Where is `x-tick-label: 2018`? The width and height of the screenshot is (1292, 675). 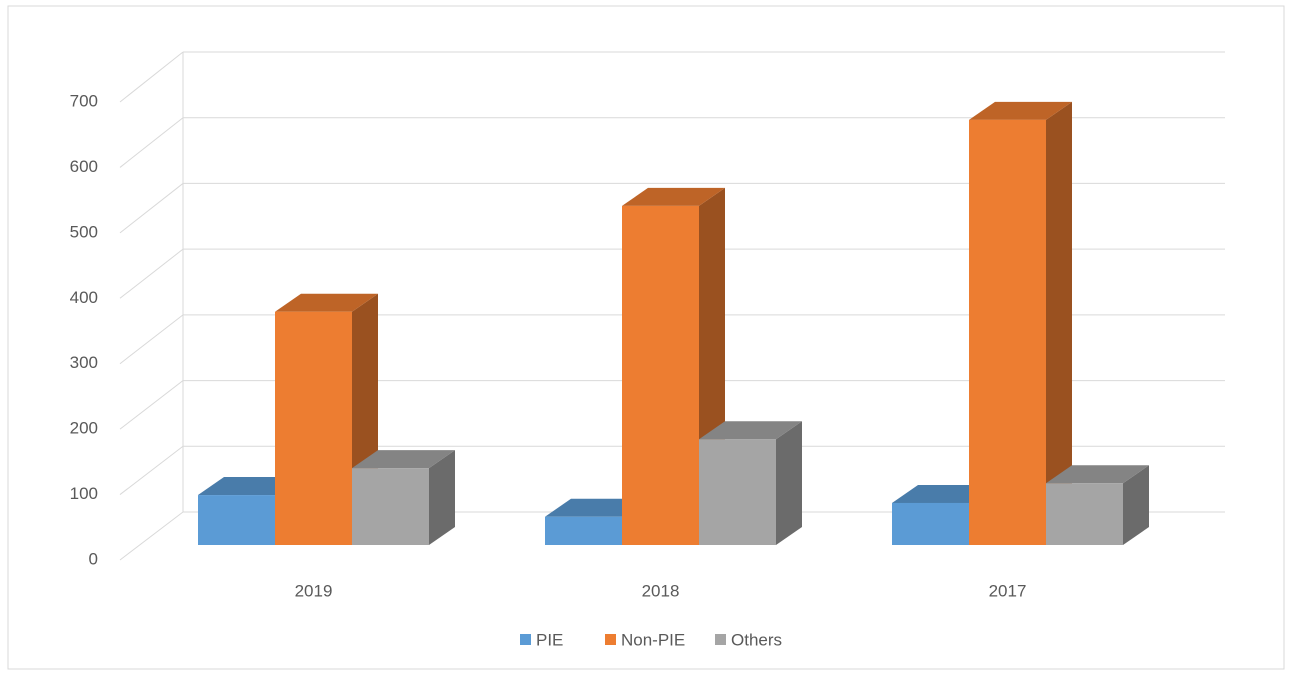 x-tick-label: 2018 is located at coordinates (661, 590).